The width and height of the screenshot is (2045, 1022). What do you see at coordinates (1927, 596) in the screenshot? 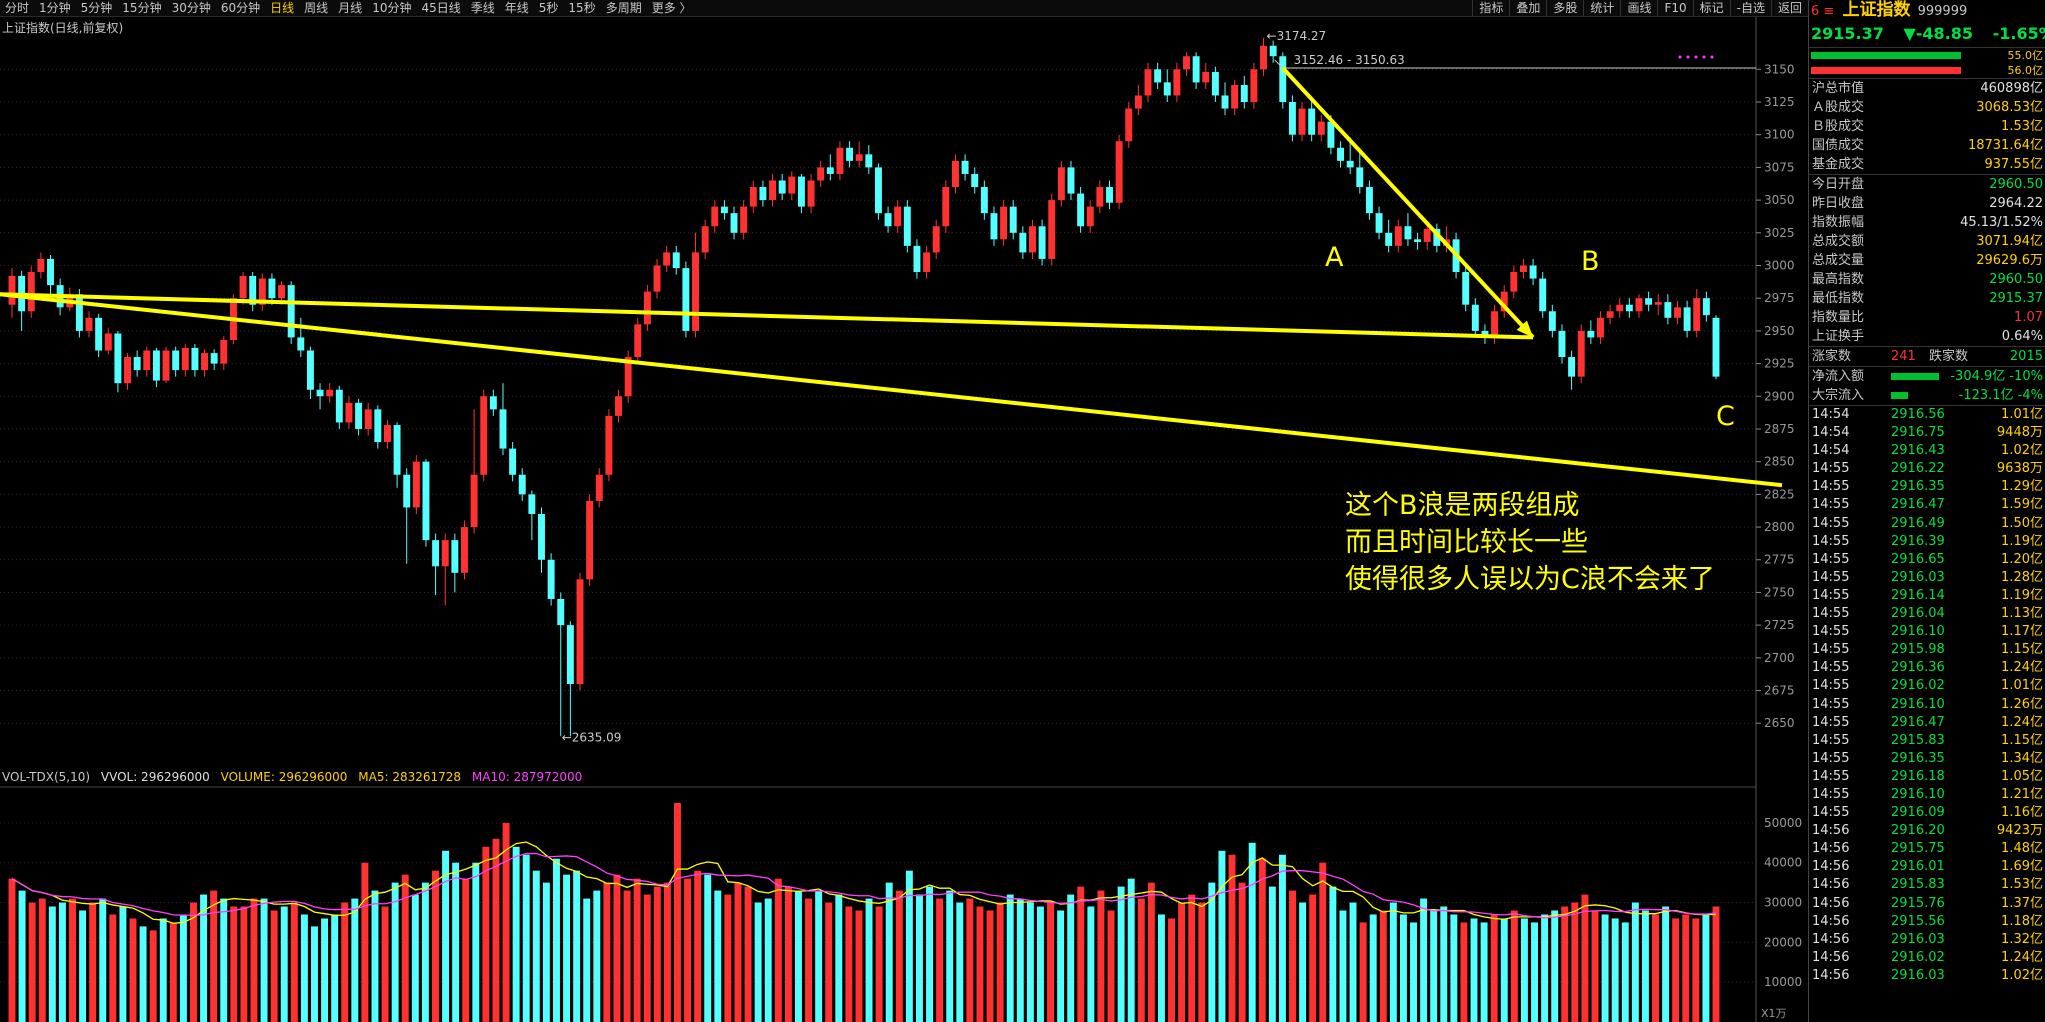
I see `trade-row: 14:55 2916.14 1.19亿` at bounding box center [1927, 596].